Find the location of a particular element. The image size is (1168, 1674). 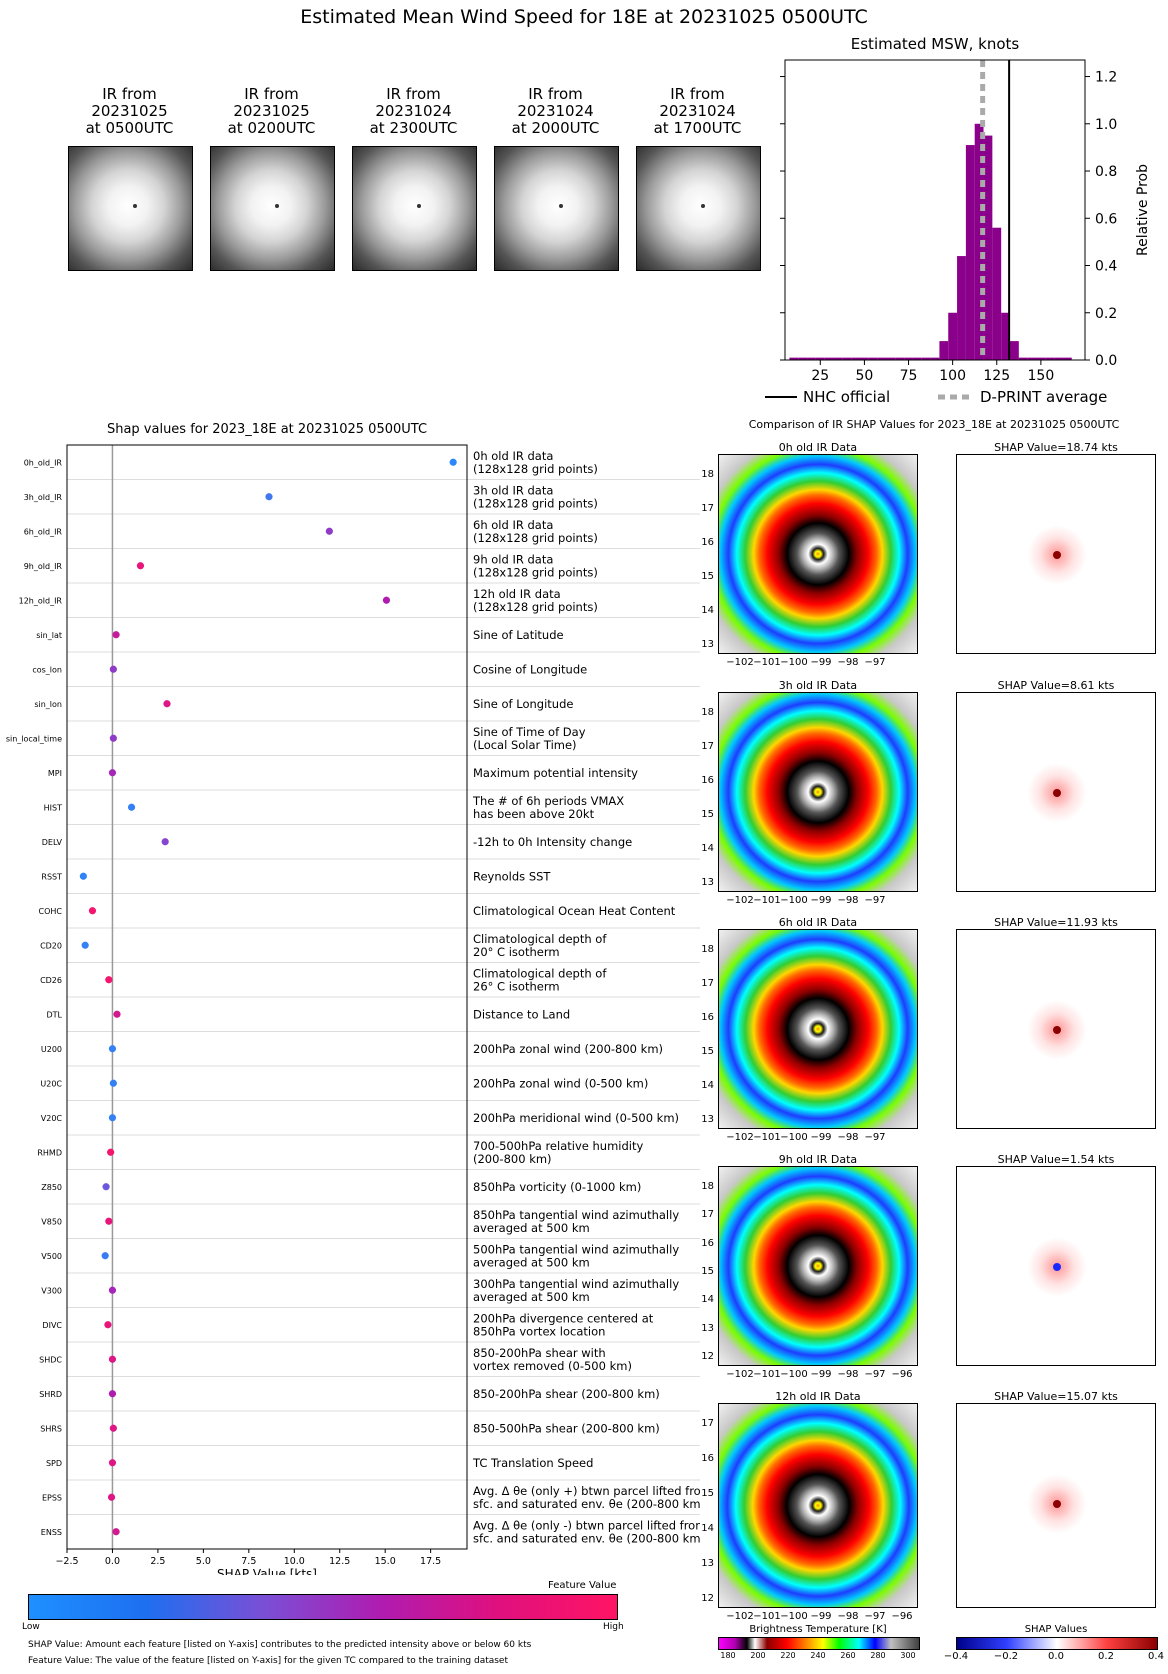

x-tick-label: 50 is located at coordinates (864, 376).